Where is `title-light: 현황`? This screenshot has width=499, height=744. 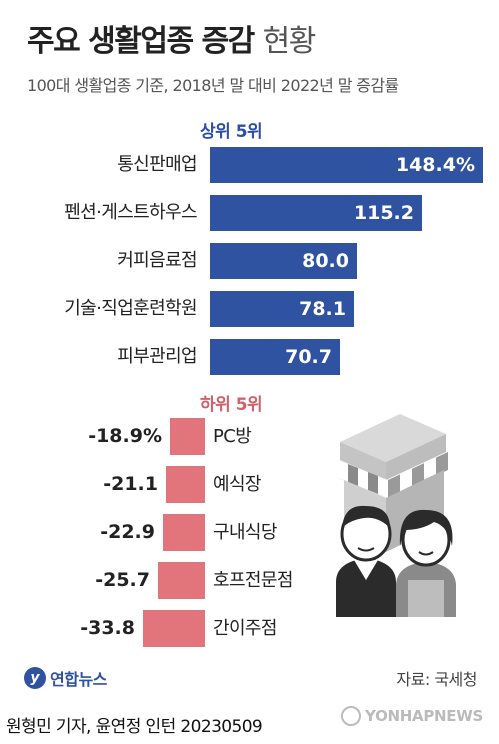
title-light: 현황 is located at coordinates (289, 41).